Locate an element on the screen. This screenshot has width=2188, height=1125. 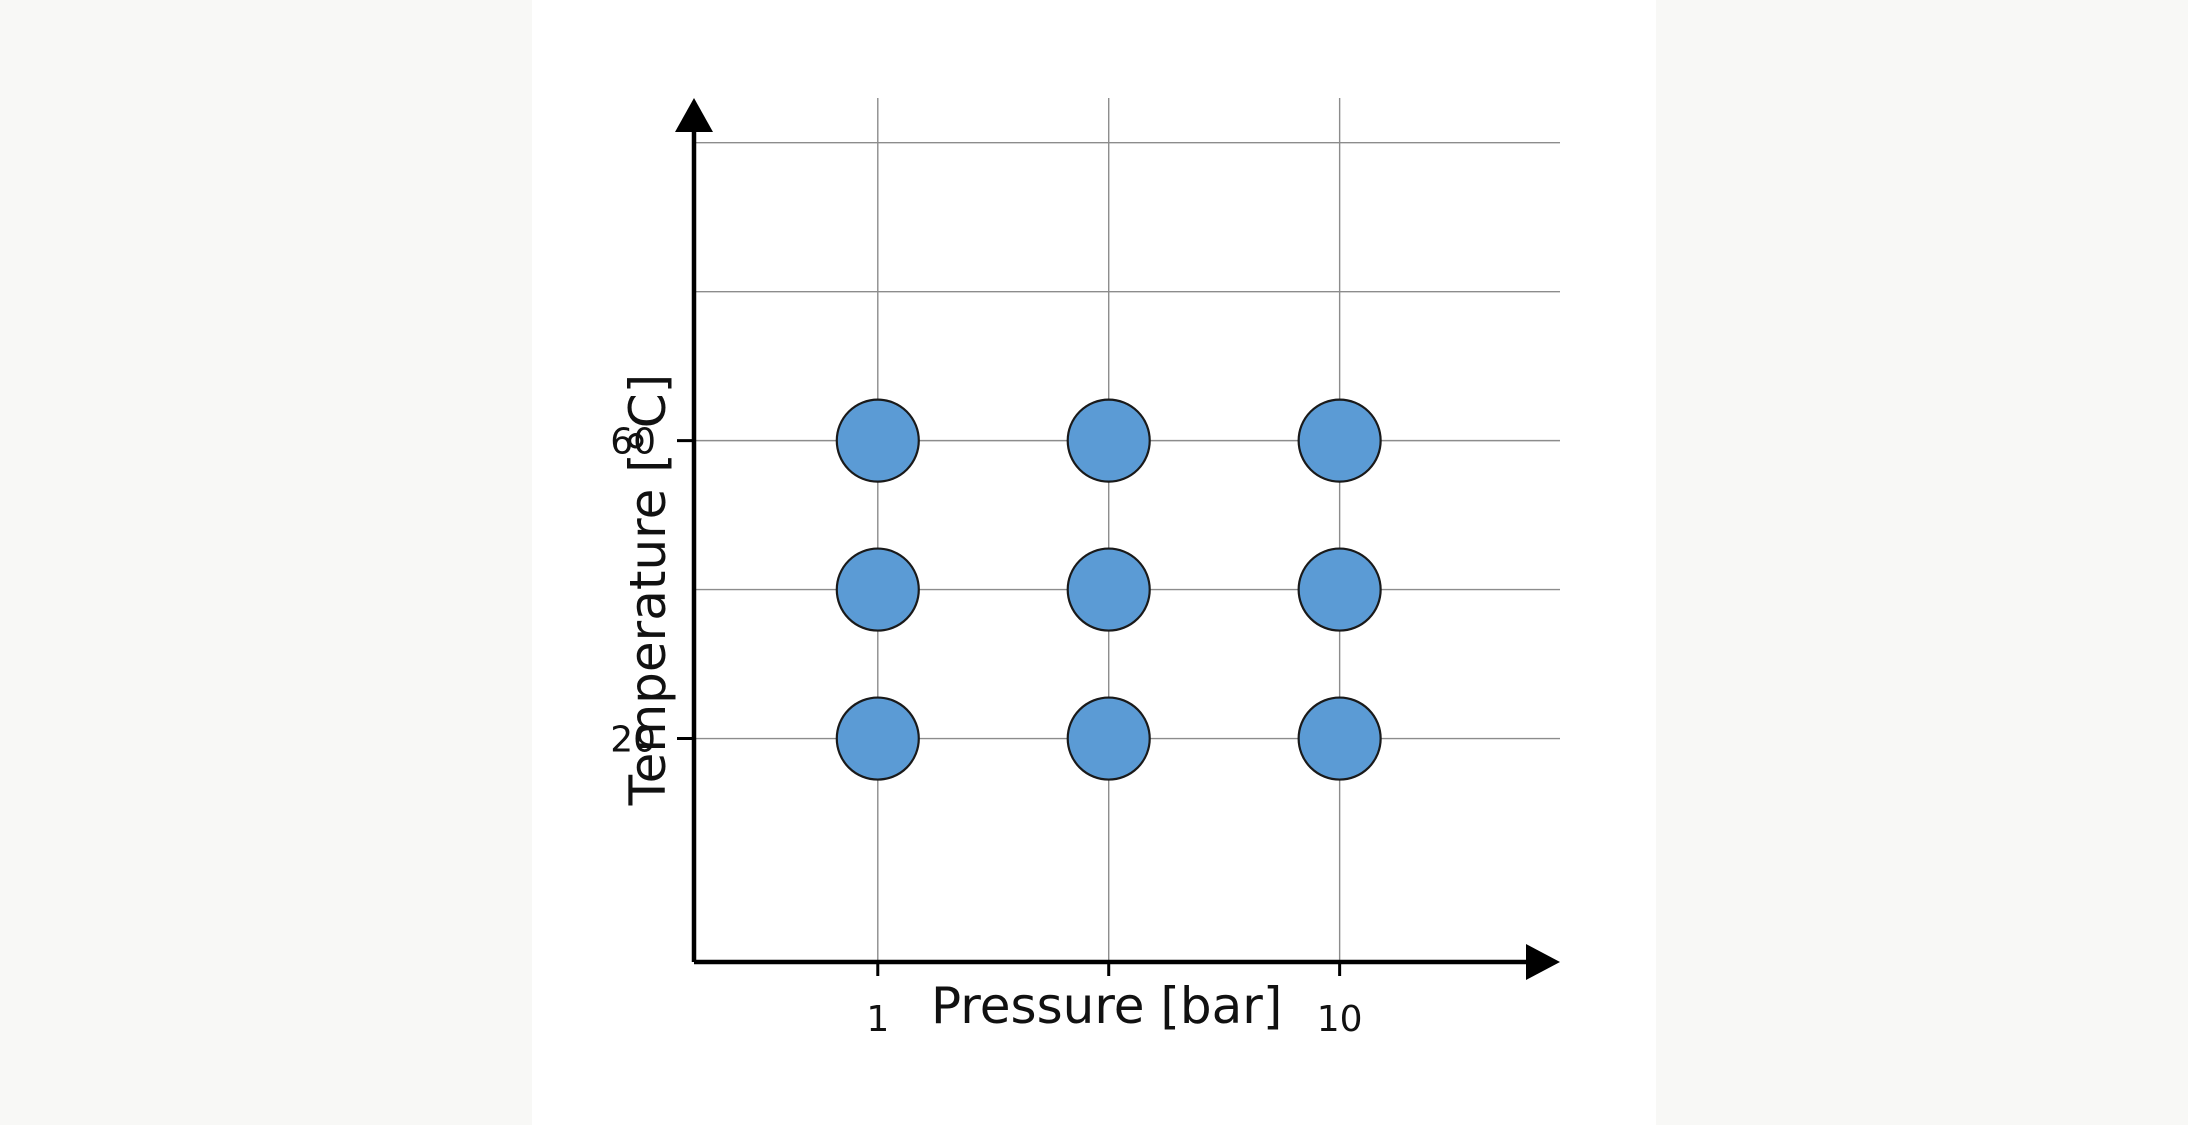
y-tick-label: 20 is located at coordinates (633, 740).